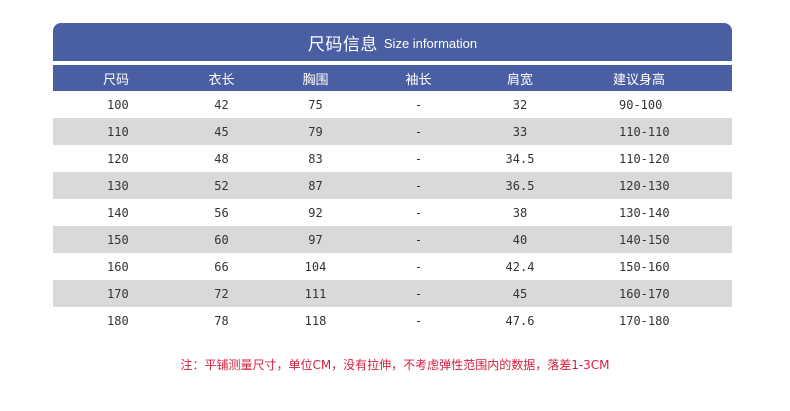 This screenshot has height=411, width=790. I want to click on cell-size: 150, so click(118, 239).